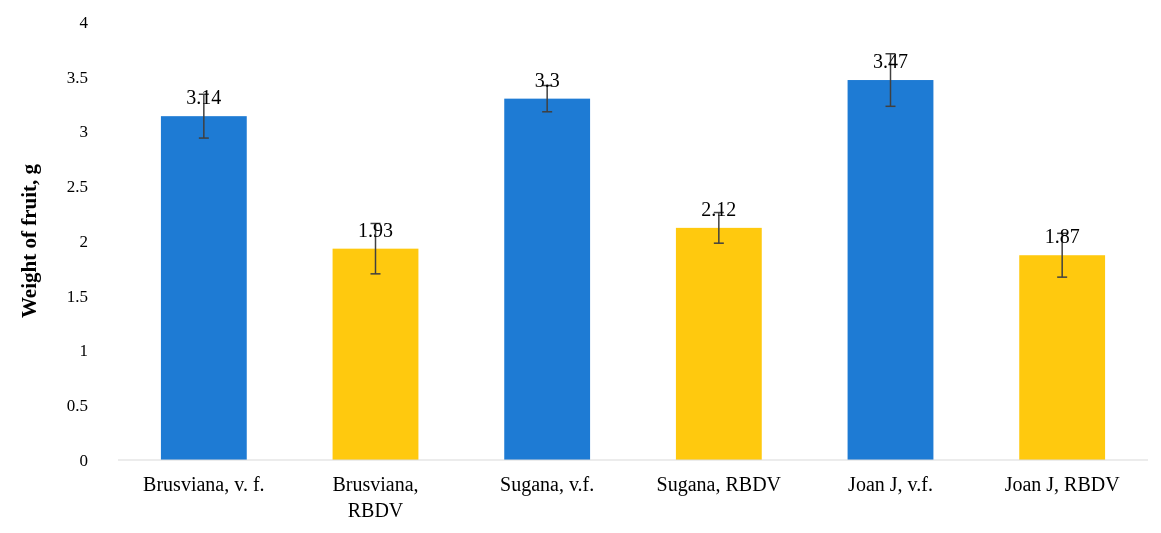  I want to click on y-axis-title: Weight of fruit, g, so click(29, 240).